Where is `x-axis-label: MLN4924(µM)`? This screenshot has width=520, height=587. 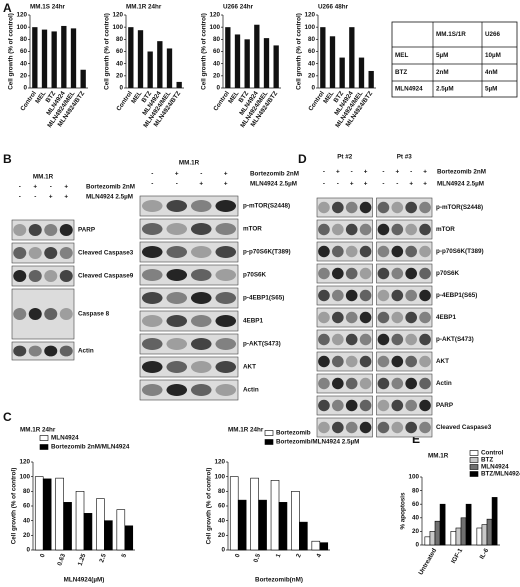
x-axis-label: MLN4924(µM) is located at coordinates (84, 580).